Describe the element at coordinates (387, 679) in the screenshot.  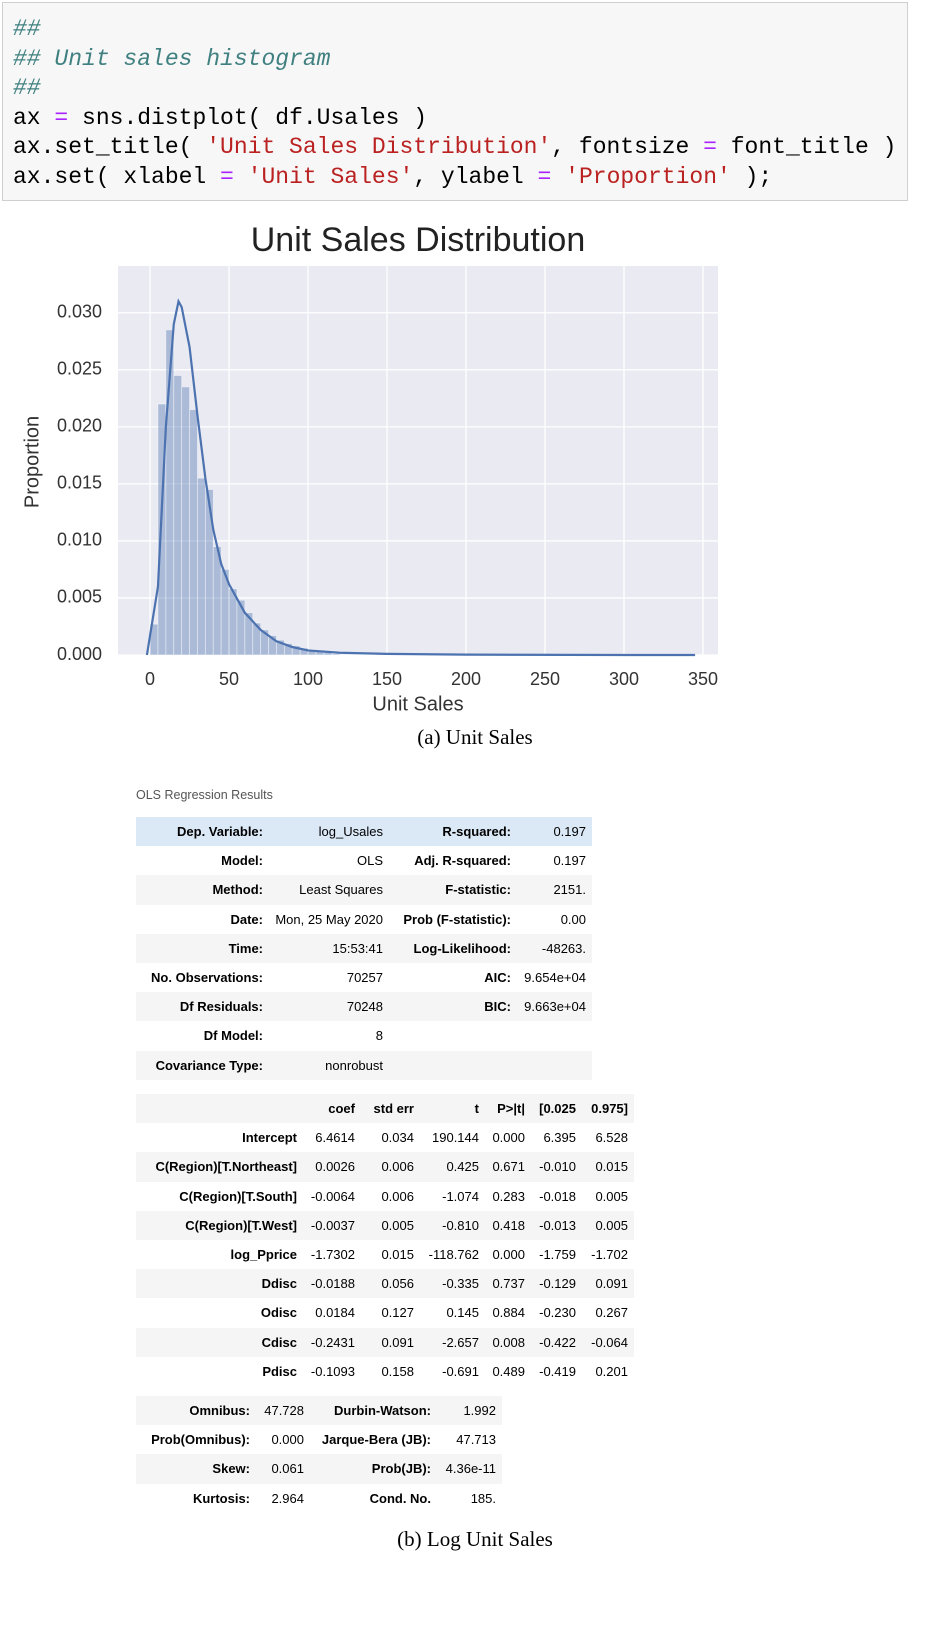
I see `x-tick-label: 150` at that location.